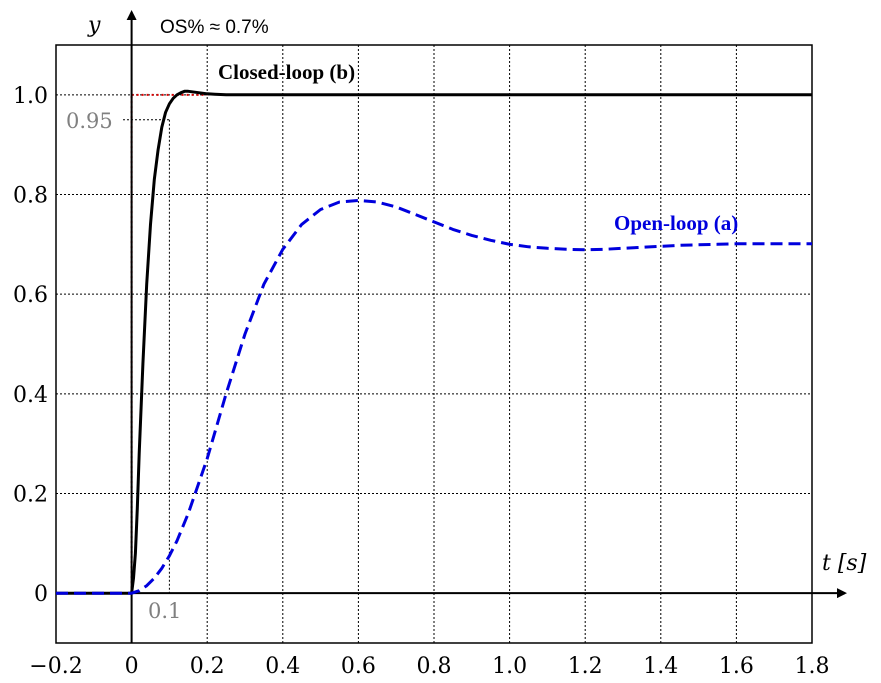  I want to click on settle-level-label: 0.95, so click(89, 121).